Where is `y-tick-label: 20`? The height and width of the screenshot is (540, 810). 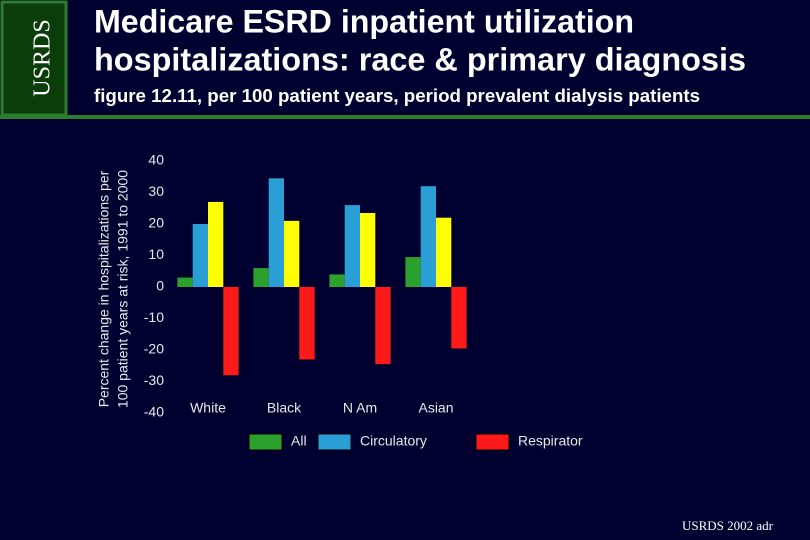
y-tick-label: 20 is located at coordinates (156, 223).